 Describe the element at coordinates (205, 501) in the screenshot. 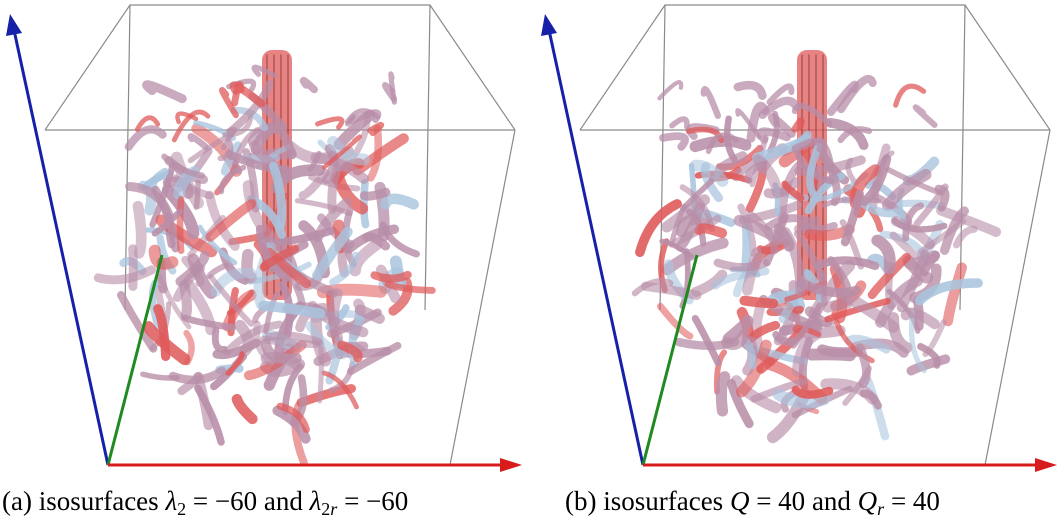

I see `caption-a: (a) isosurfaces λ2 = −60 and λ2r = −60` at that location.